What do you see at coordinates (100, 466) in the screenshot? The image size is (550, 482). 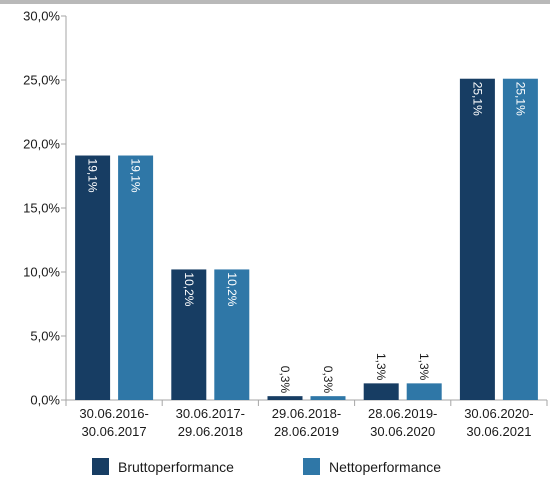 I see `legend-swatch-bruttoperformance` at bounding box center [100, 466].